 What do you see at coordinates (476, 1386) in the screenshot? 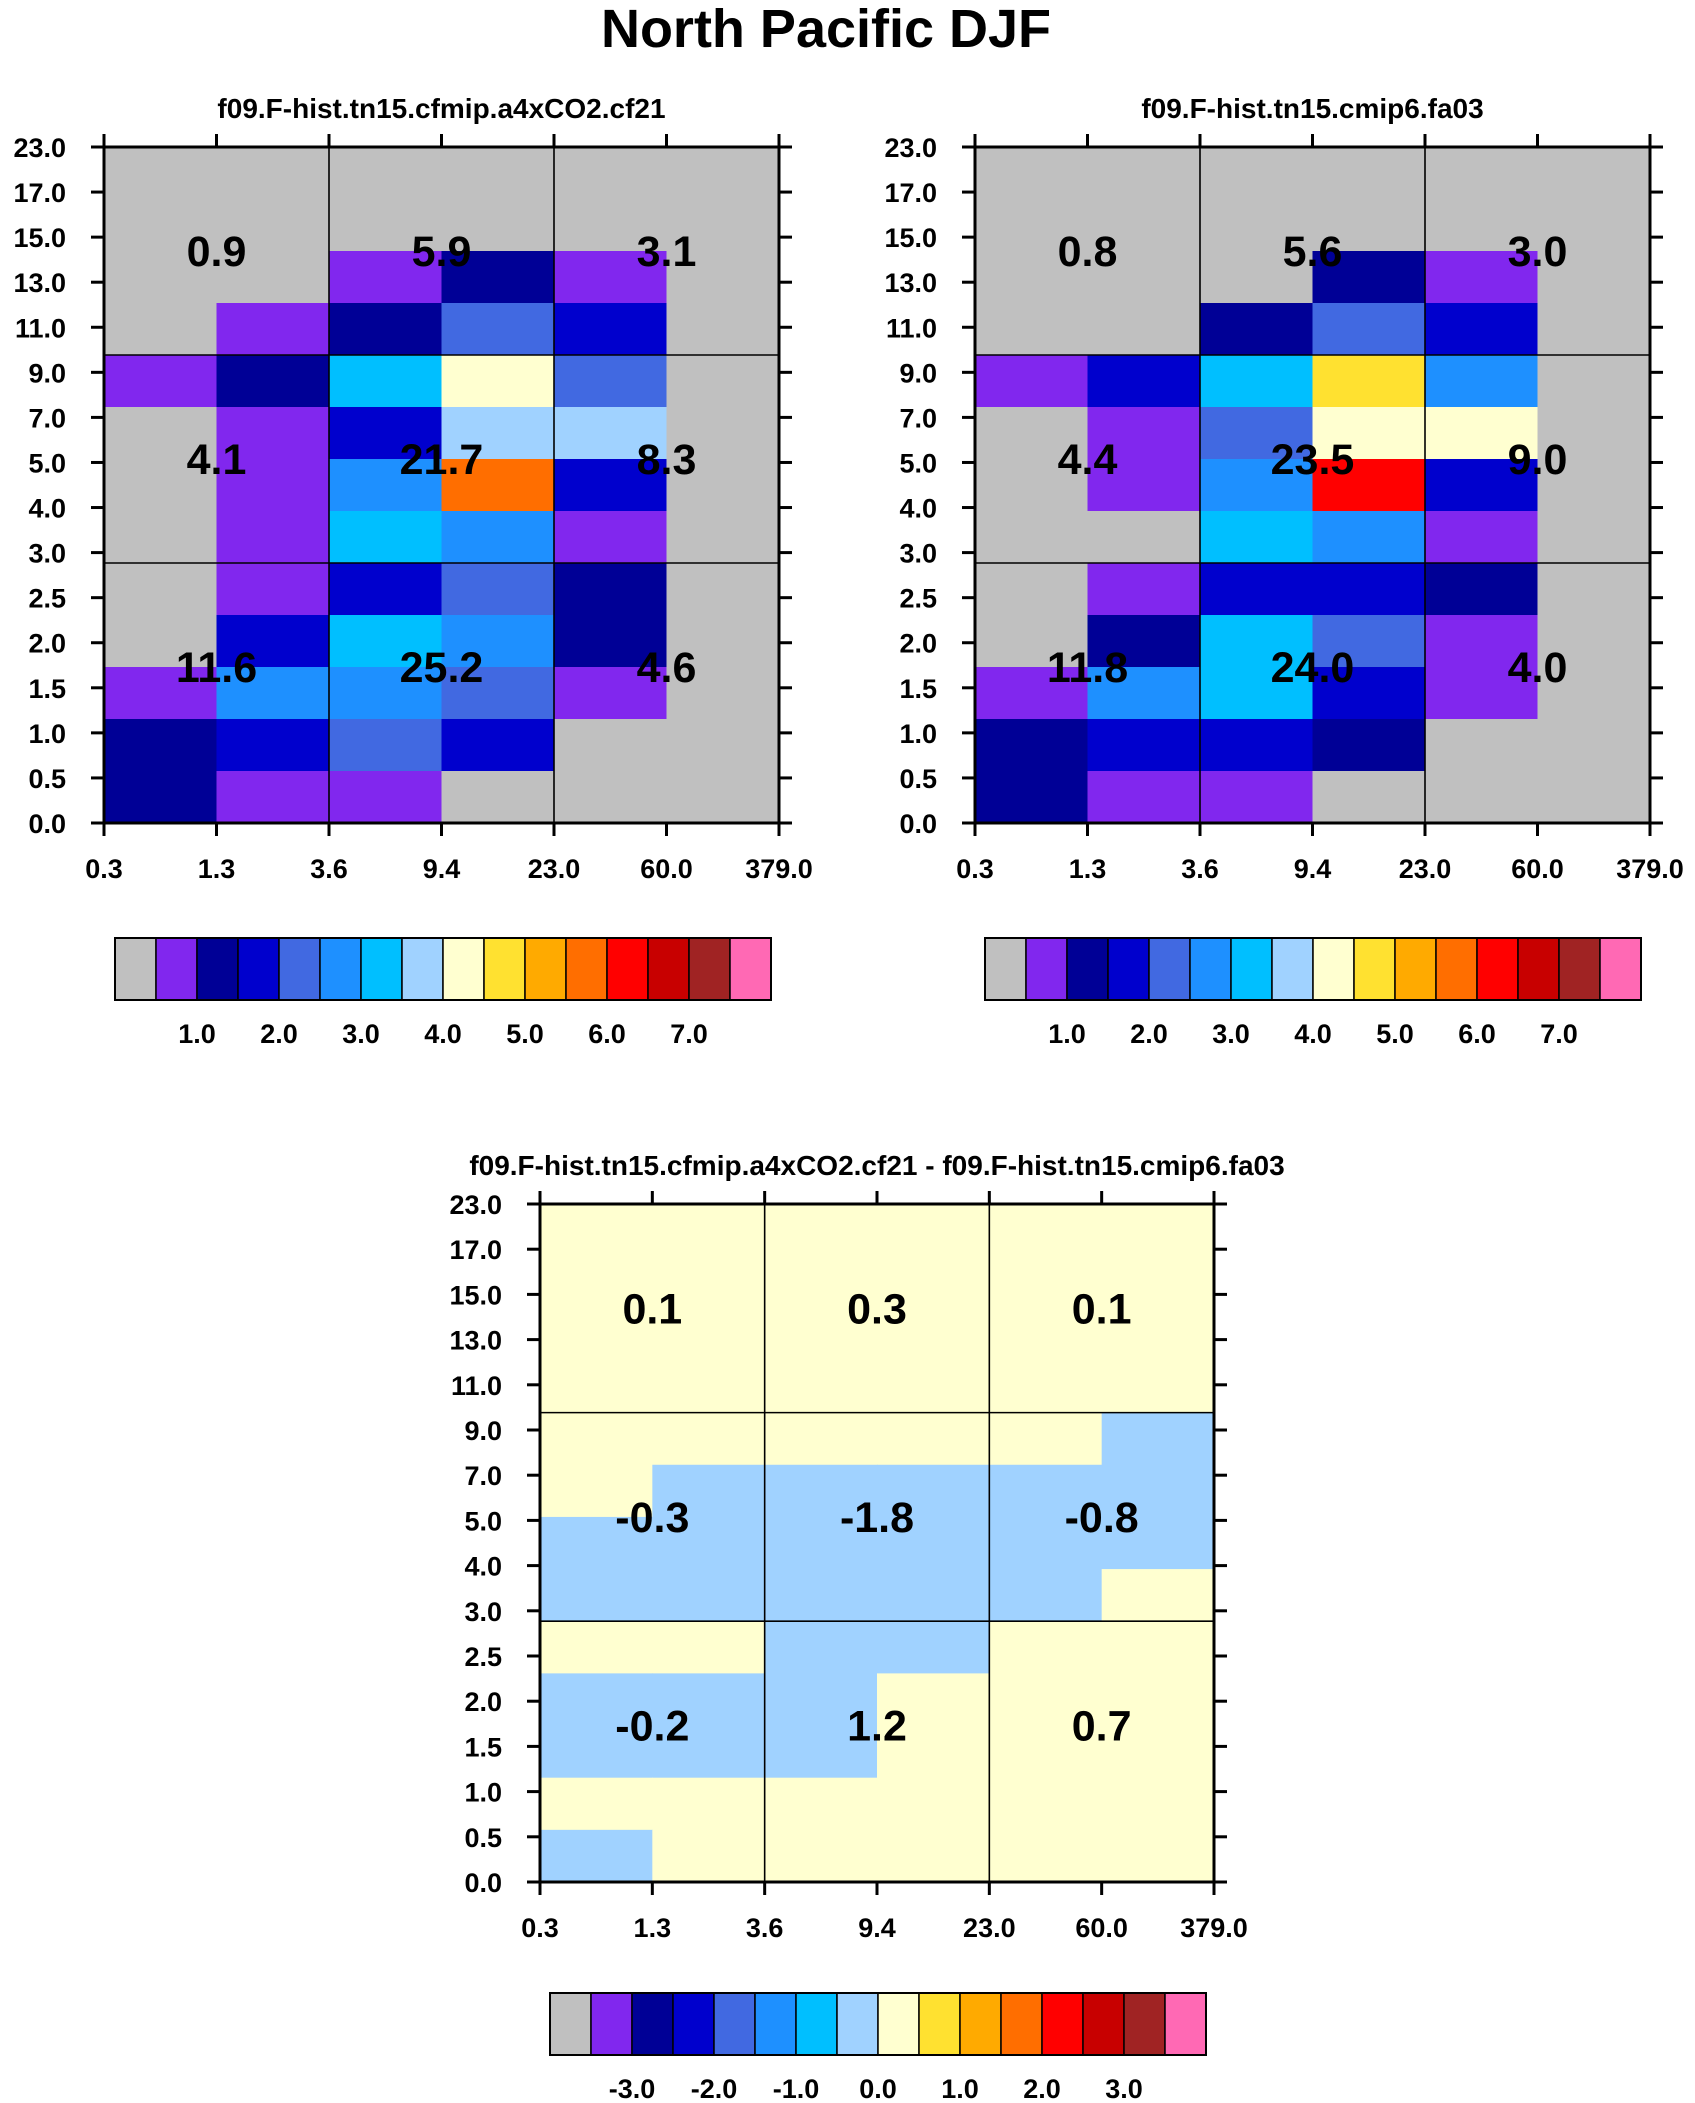
I see `y-tick-label: 11.0` at bounding box center [476, 1386].